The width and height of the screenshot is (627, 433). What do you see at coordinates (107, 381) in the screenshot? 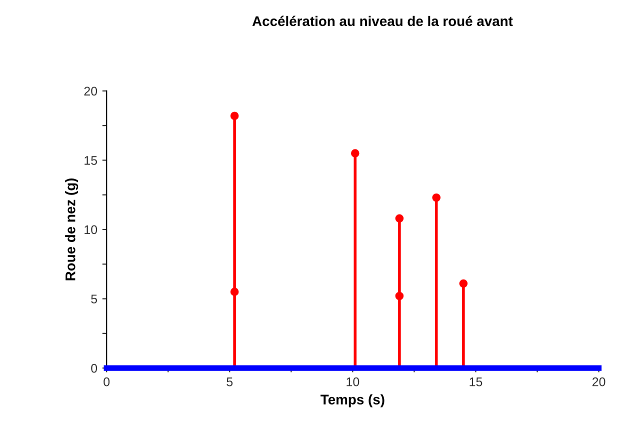
I see `x-tick-label: 0` at bounding box center [107, 381].